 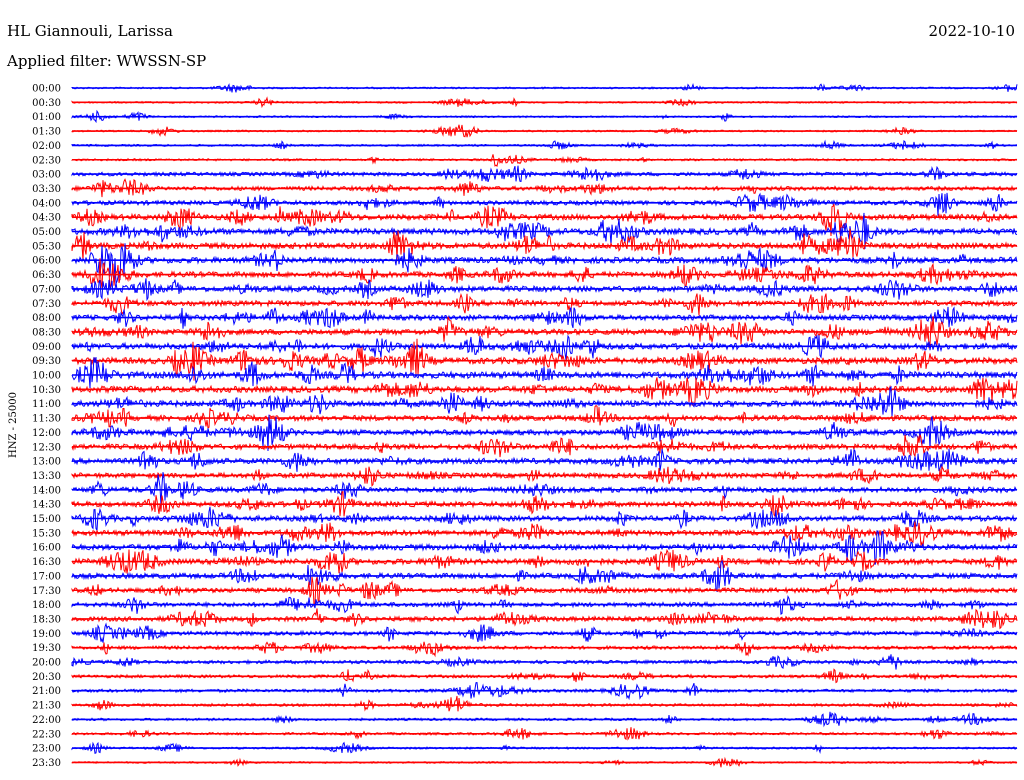 What do you see at coordinates (46, 261) in the screenshot?
I see `row-time-label: 06:00` at bounding box center [46, 261].